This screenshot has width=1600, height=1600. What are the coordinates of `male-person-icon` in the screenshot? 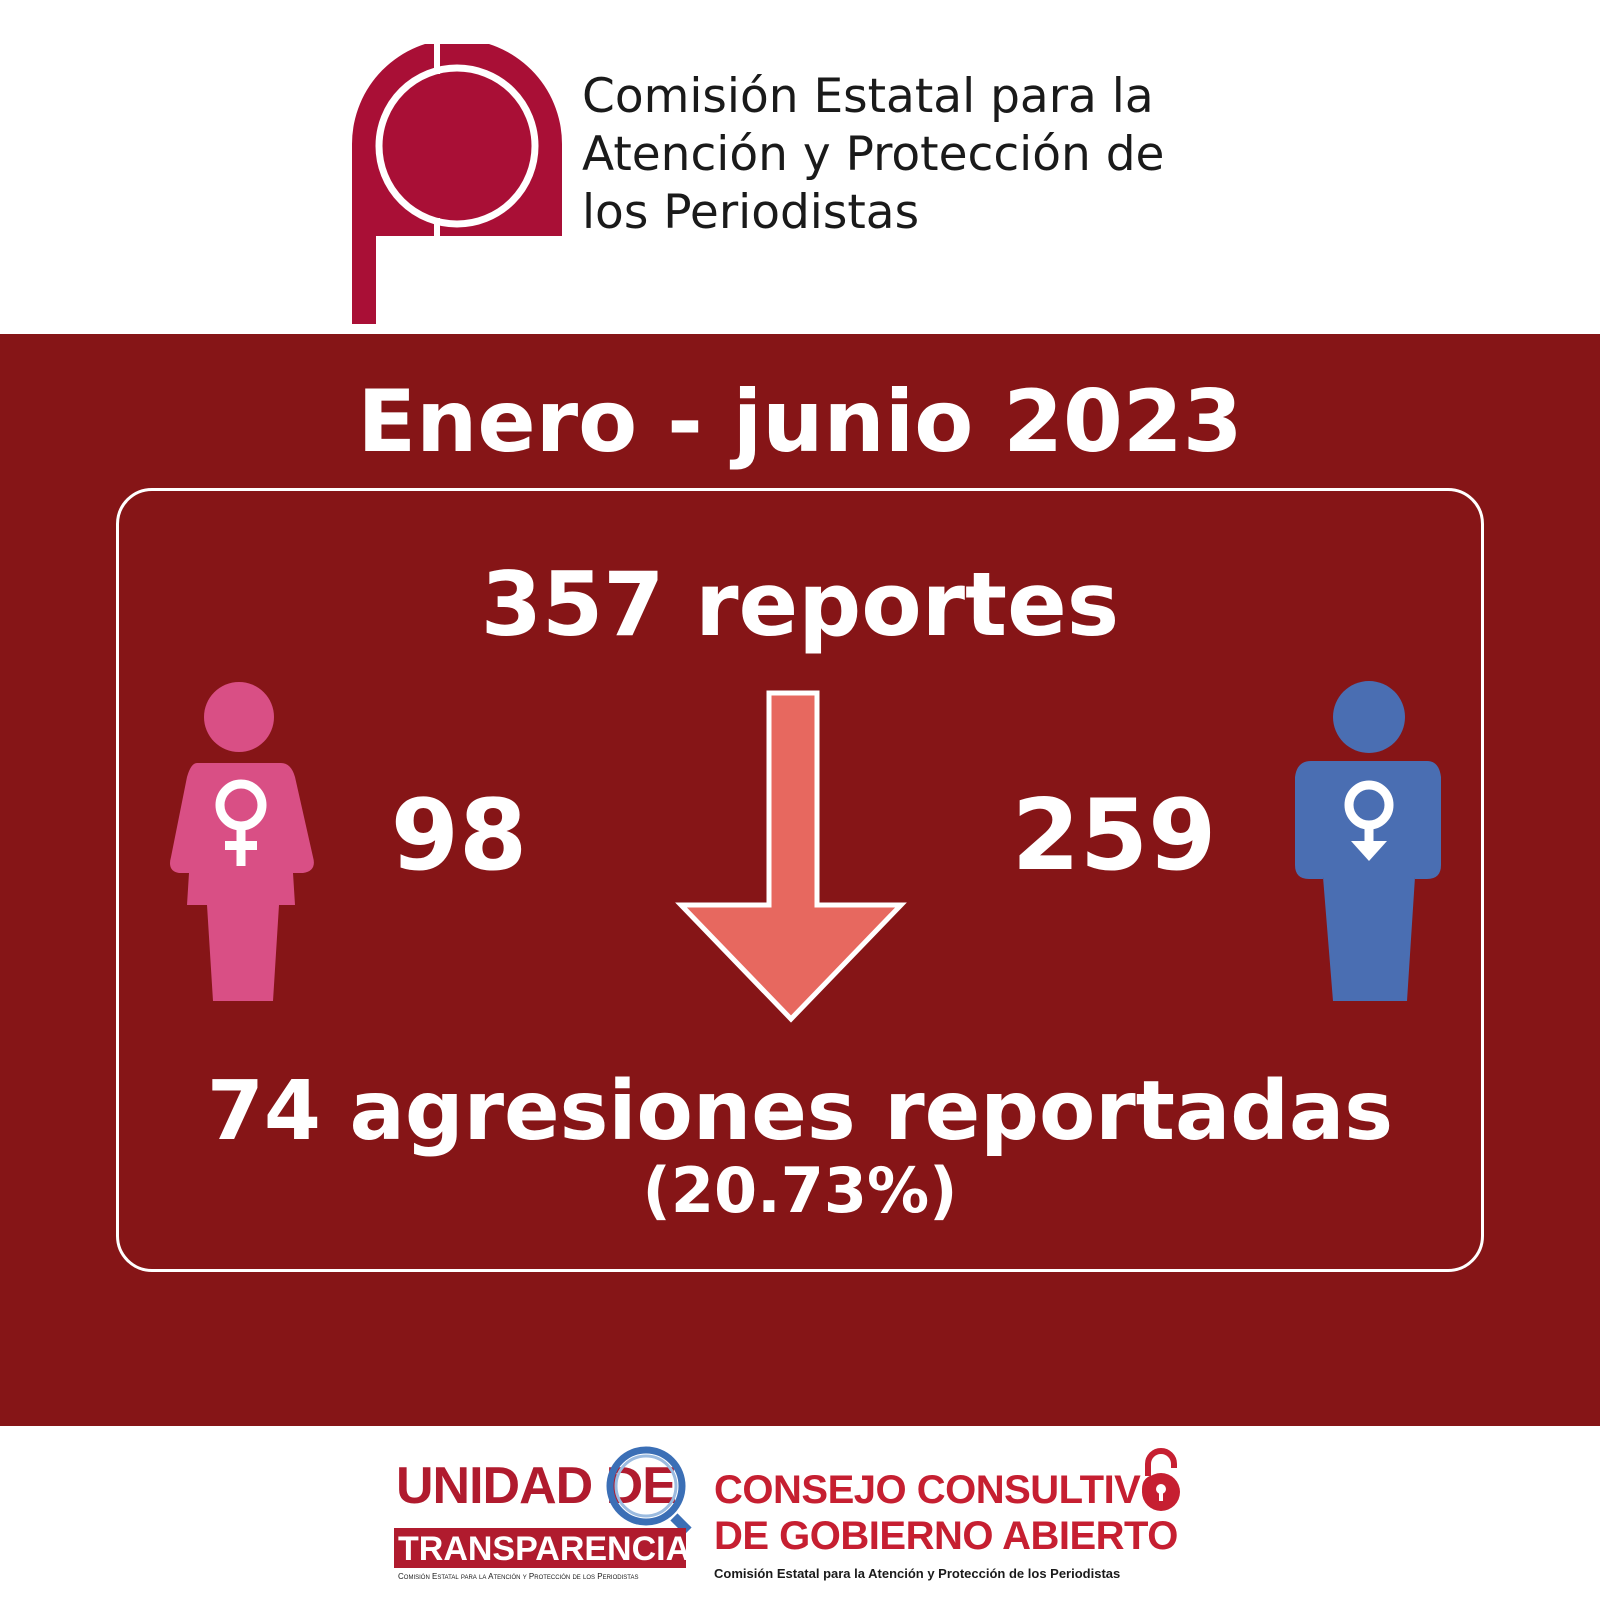 It's located at (1368, 841).